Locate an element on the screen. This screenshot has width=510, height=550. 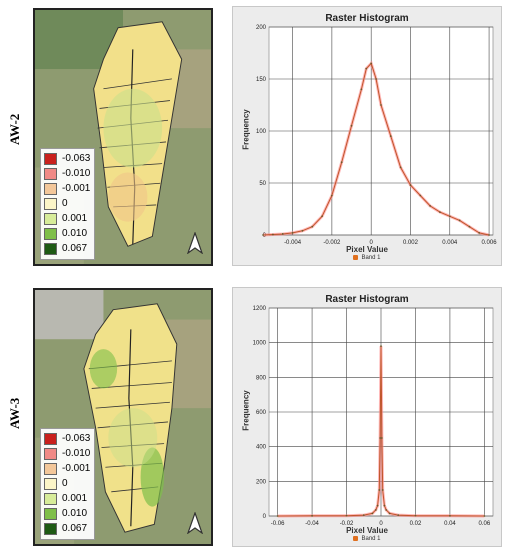
x-tick-label: -0.06 is located at coordinates (278, 524).